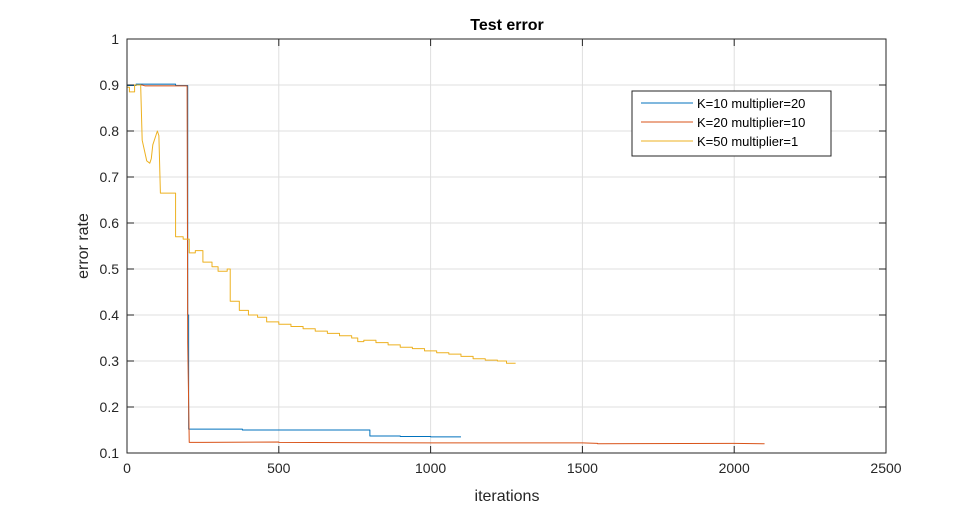 The width and height of the screenshot is (979, 509). Describe the element at coordinates (110, 453) in the screenshot. I see `y-tick-label: 0.1` at that location.